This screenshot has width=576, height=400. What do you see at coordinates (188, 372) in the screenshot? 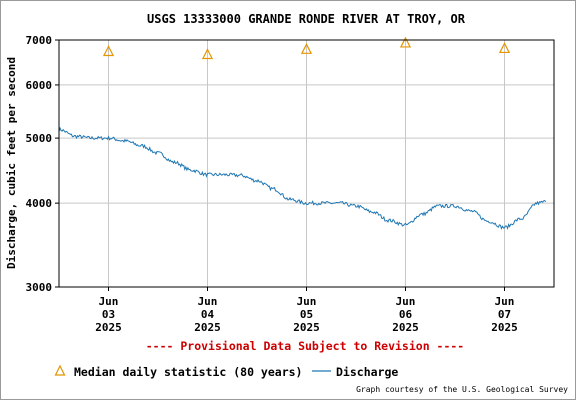
I see `legend-median-label: Median daily statistic (80 years)` at bounding box center [188, 372].